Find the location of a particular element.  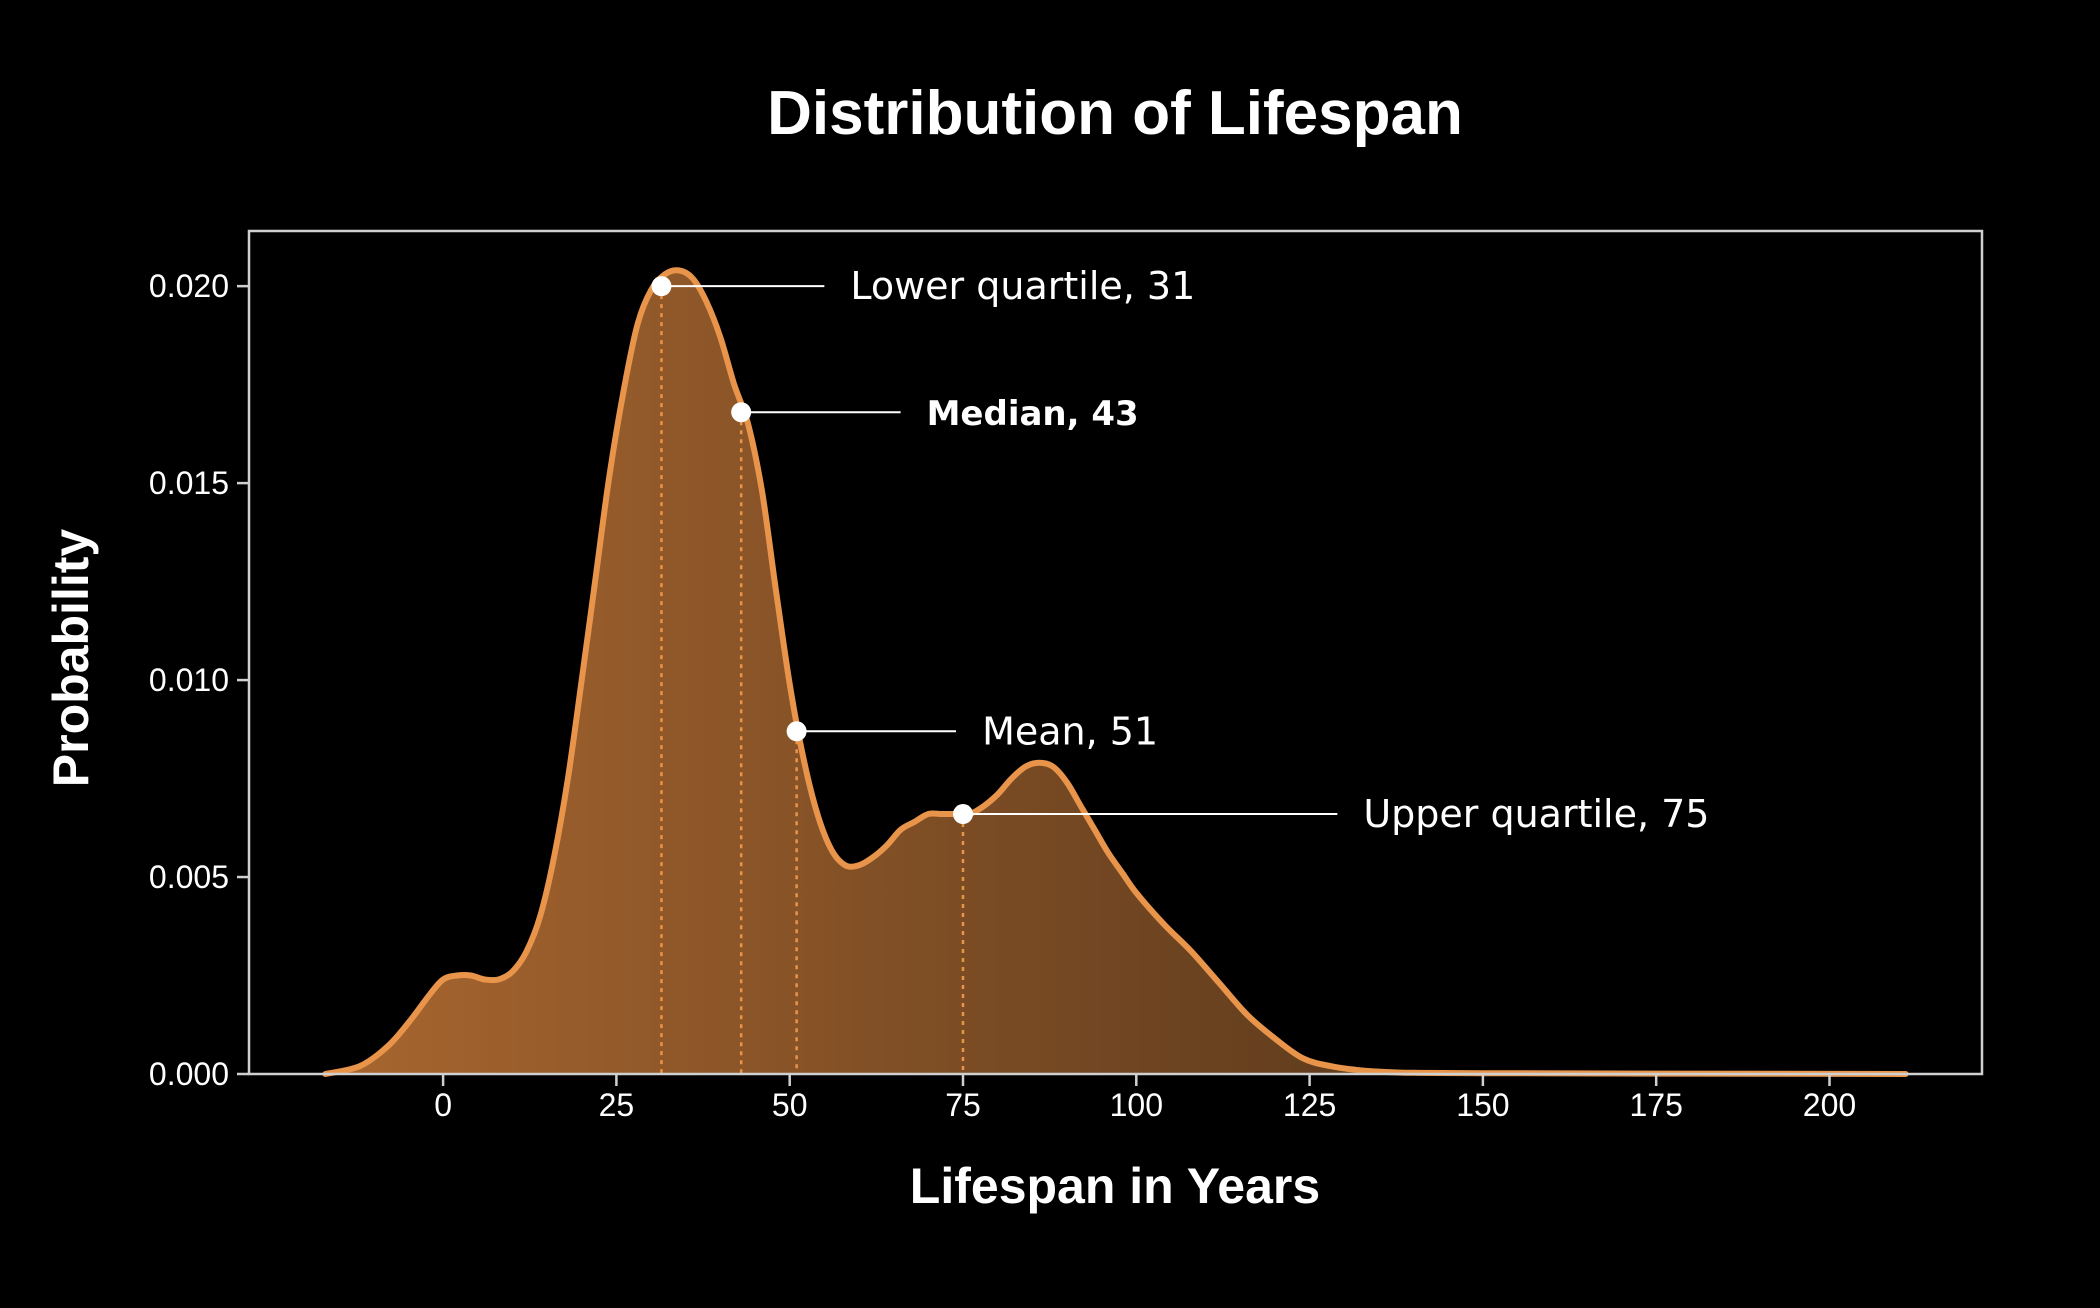

y-tick-label: 0.000 is located at coordinates (189, 1074).